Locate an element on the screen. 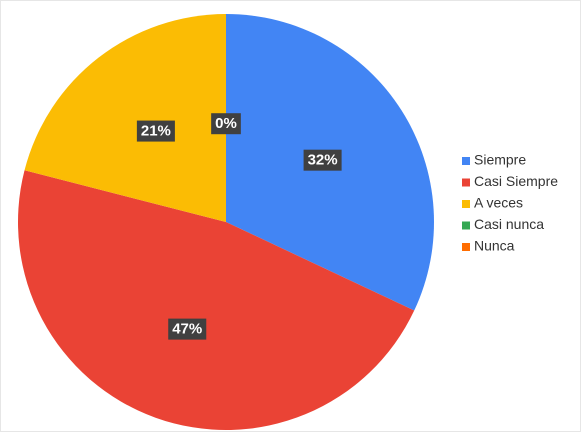  data-label-text: 32% is located at coordinates (323, 160).